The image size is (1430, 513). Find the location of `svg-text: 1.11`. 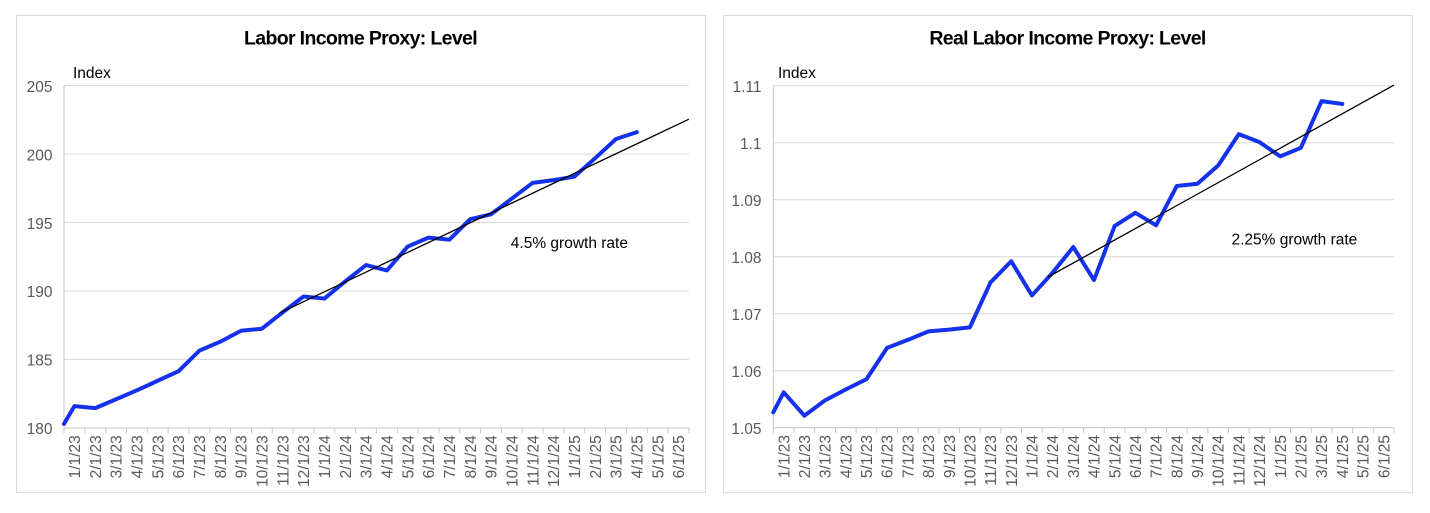

svg-text: 1.11 is located at coordinates (746, 87).